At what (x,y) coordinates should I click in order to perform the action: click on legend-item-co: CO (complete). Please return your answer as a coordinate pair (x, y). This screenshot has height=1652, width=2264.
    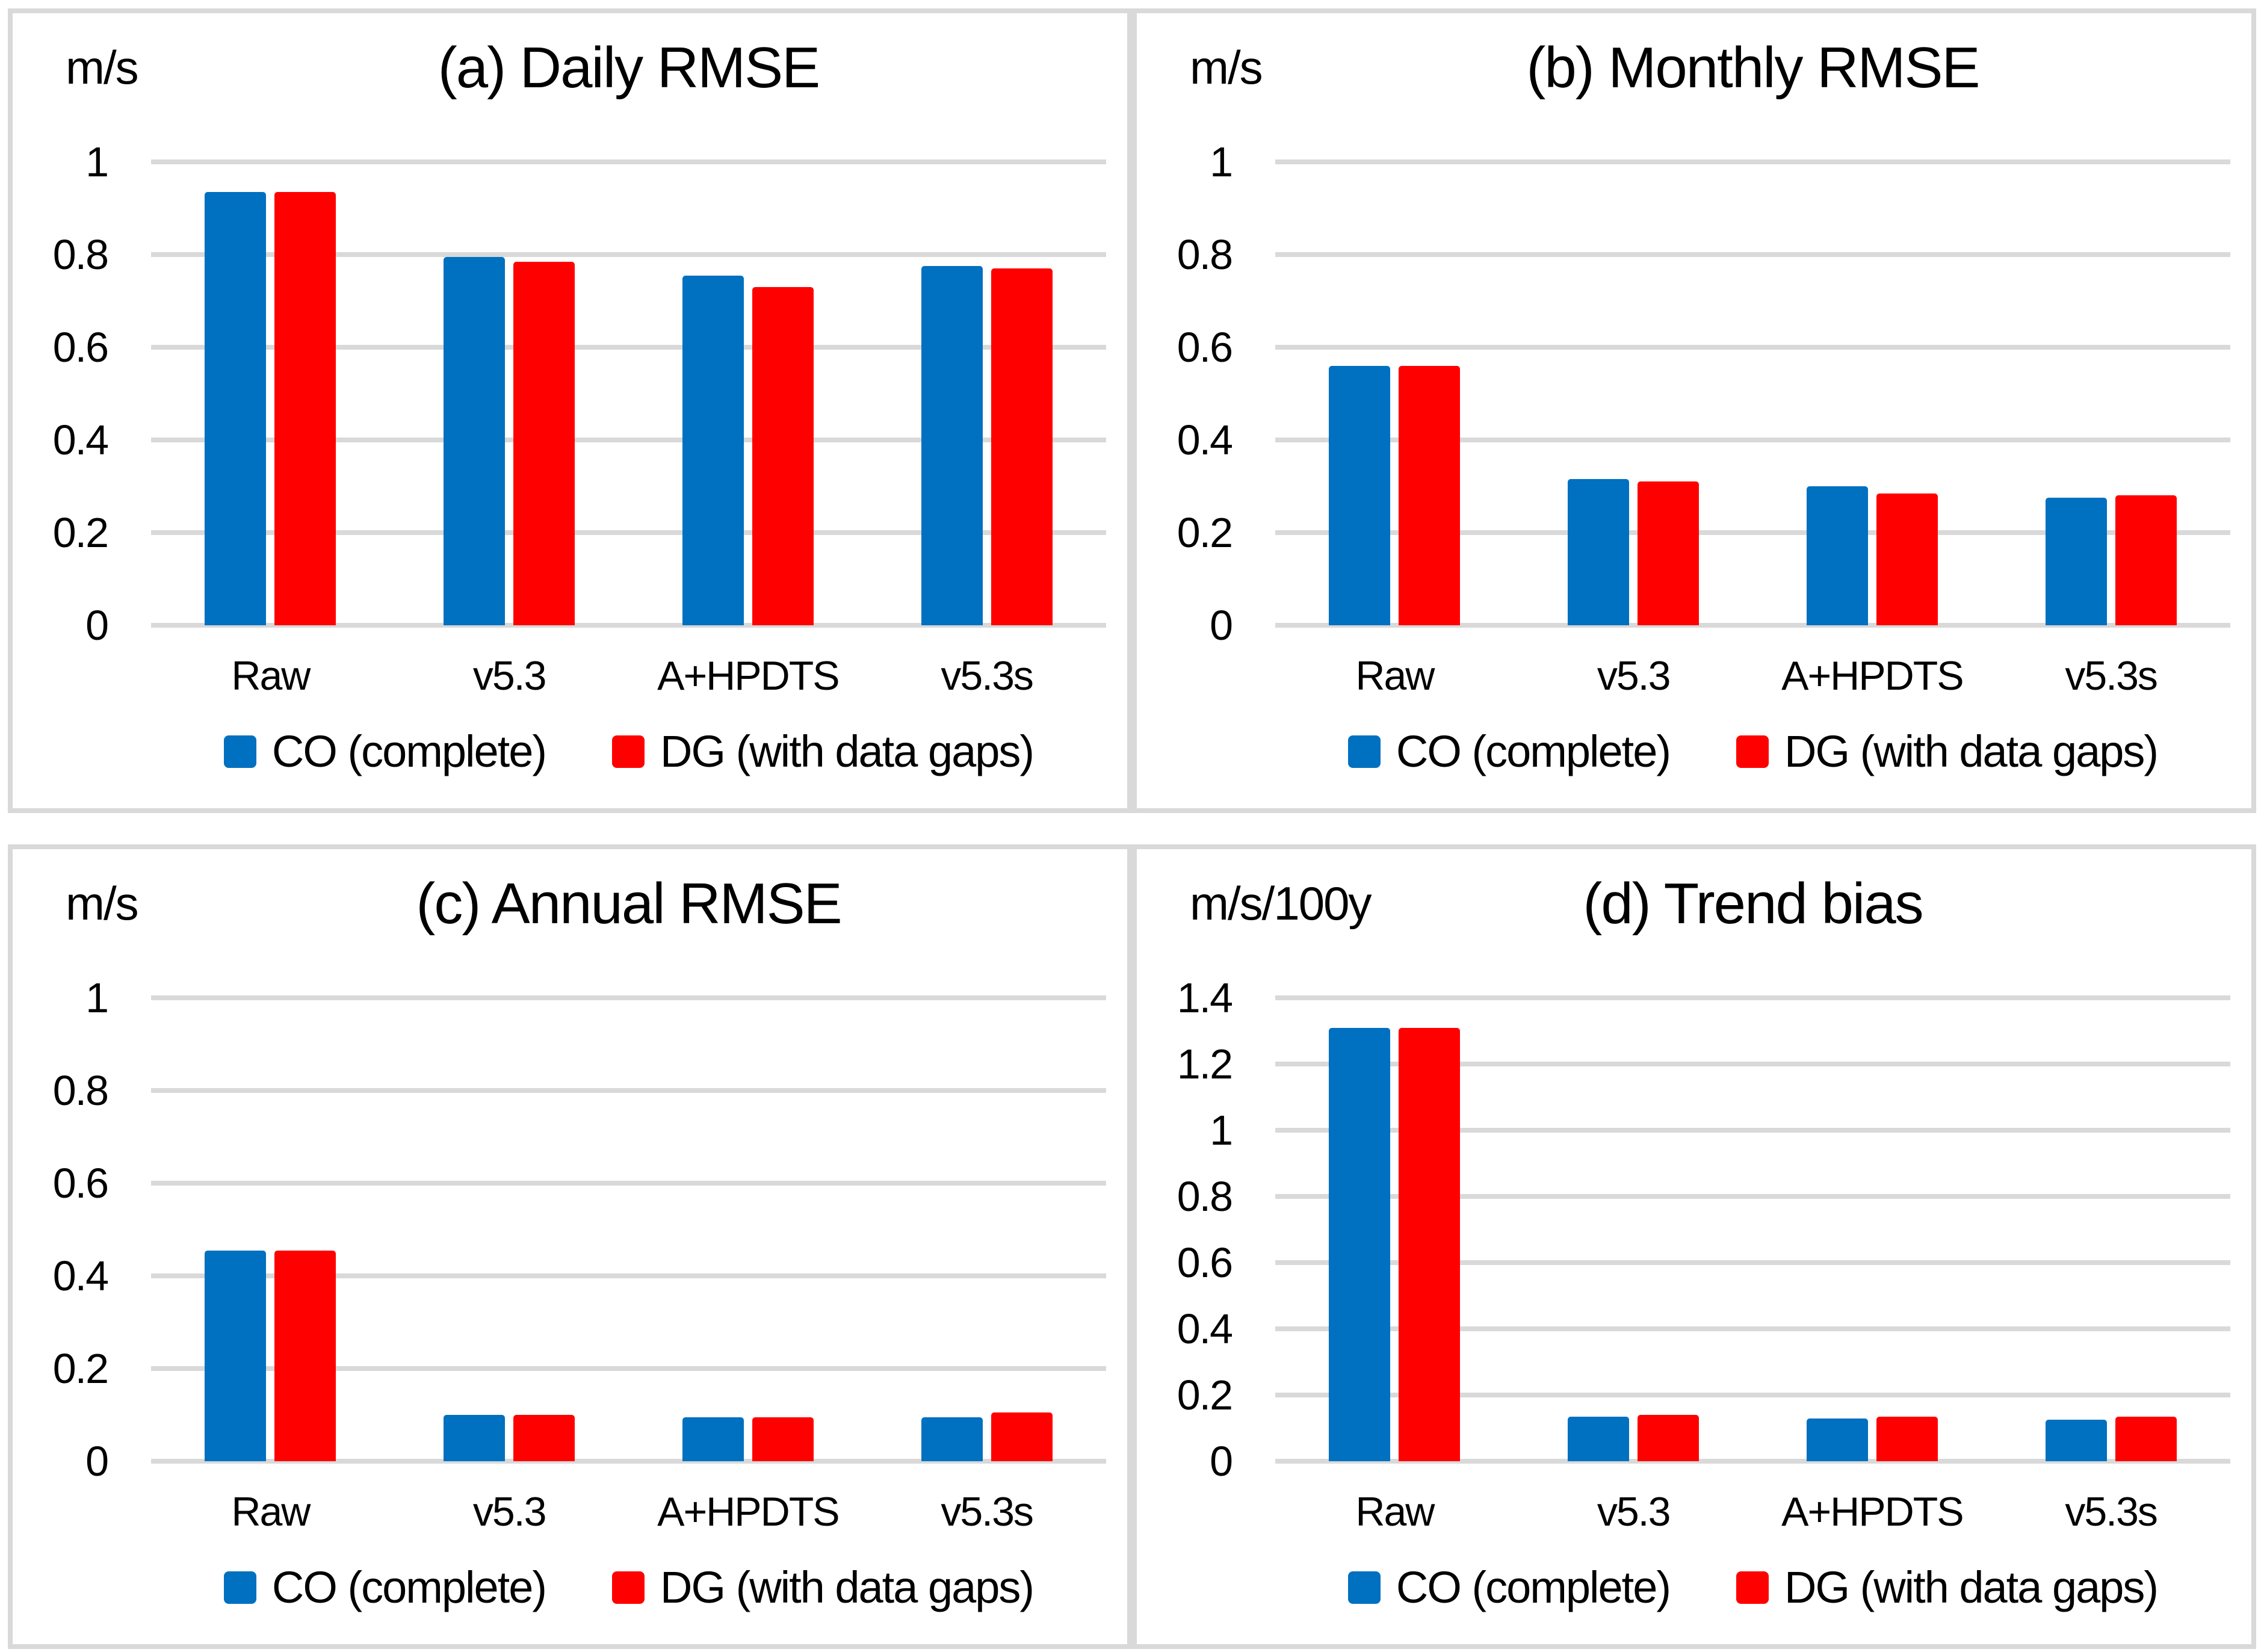
    Looking at the image, I should click on (1509, 1588).